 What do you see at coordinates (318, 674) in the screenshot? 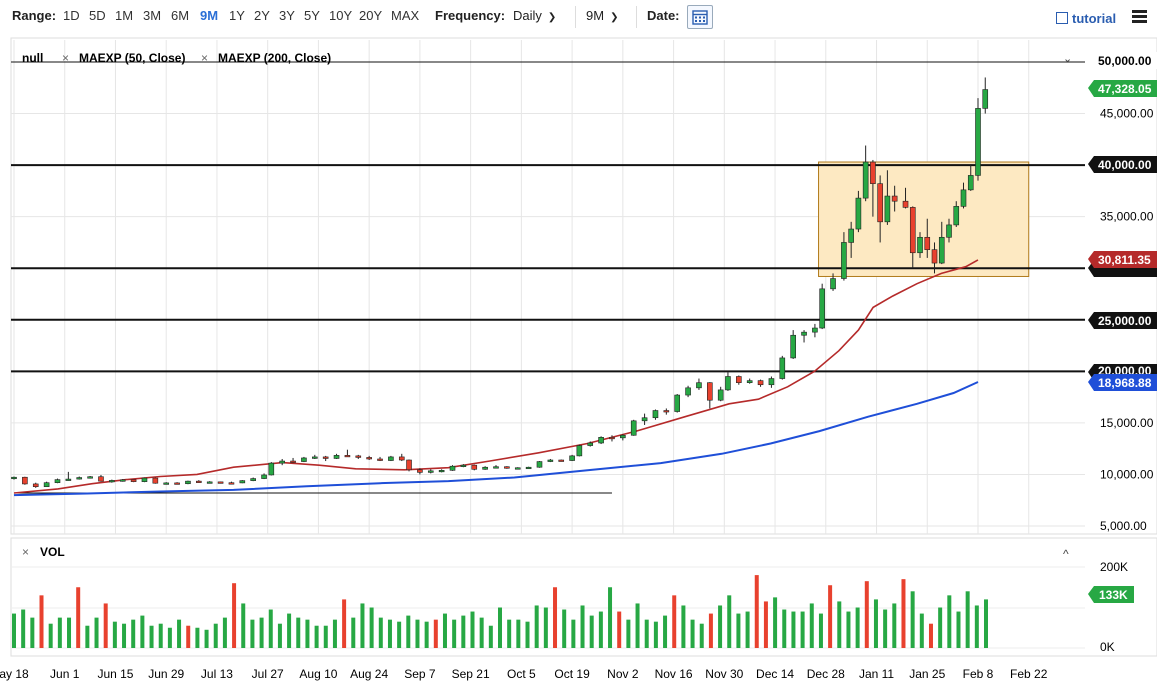
I see `x-tick-label: Aug 10` at bounding box center [318, 674].